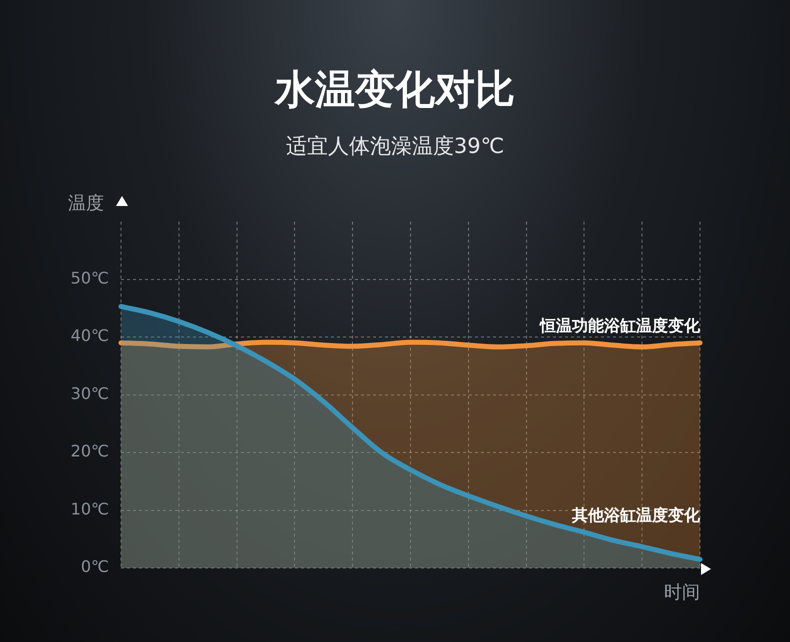 The width and height of the screenshot is (790, 642). I want to click on chart-title: 水温变化对比, so click(394, 90).